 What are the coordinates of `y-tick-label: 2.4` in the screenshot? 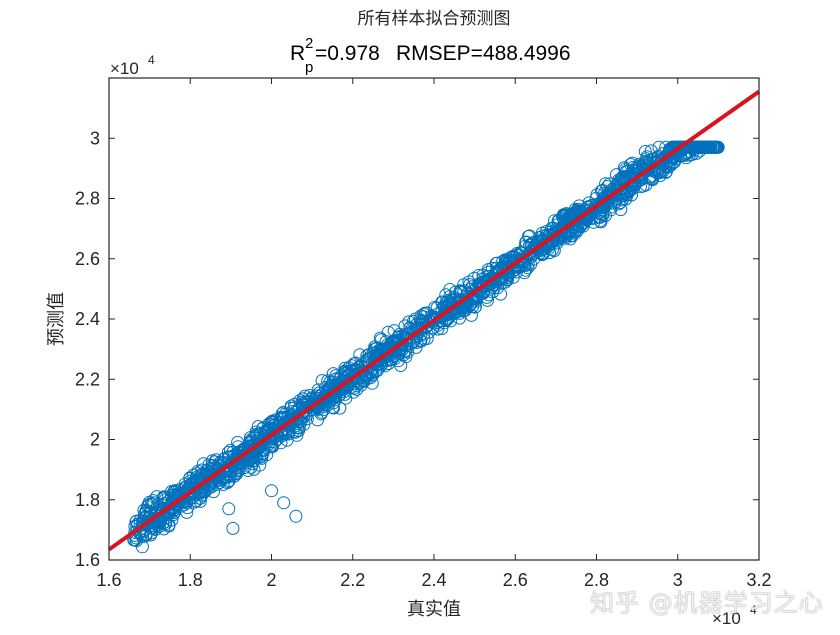 It's located at (87, 319).